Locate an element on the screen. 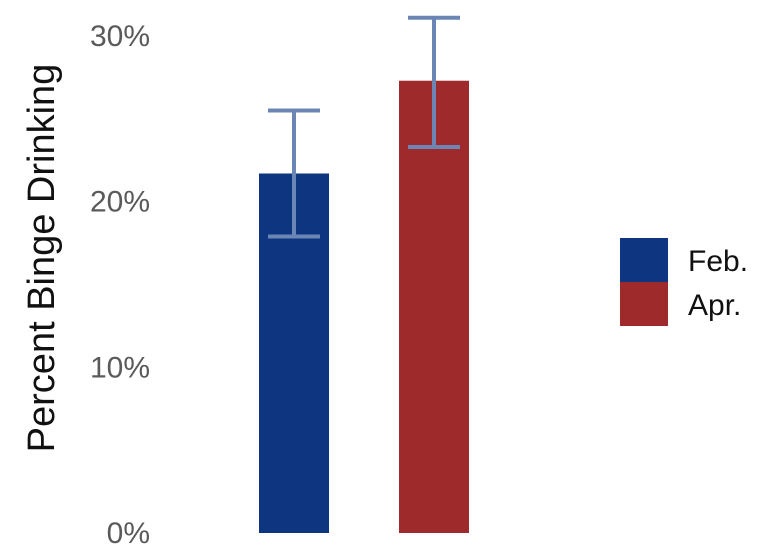 The width and height of the screenshot is (776, 553). legend: Feb. Apr. is located at coordinates (684, 282).